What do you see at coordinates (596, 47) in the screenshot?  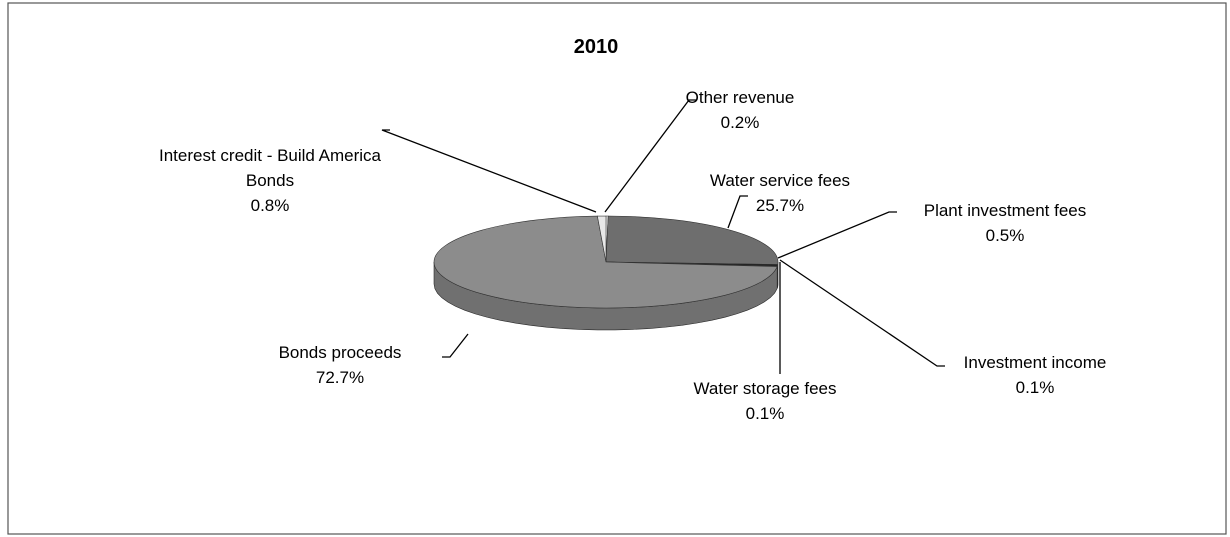 I see `chart-title: 2010` at bounding box center [596, 47].